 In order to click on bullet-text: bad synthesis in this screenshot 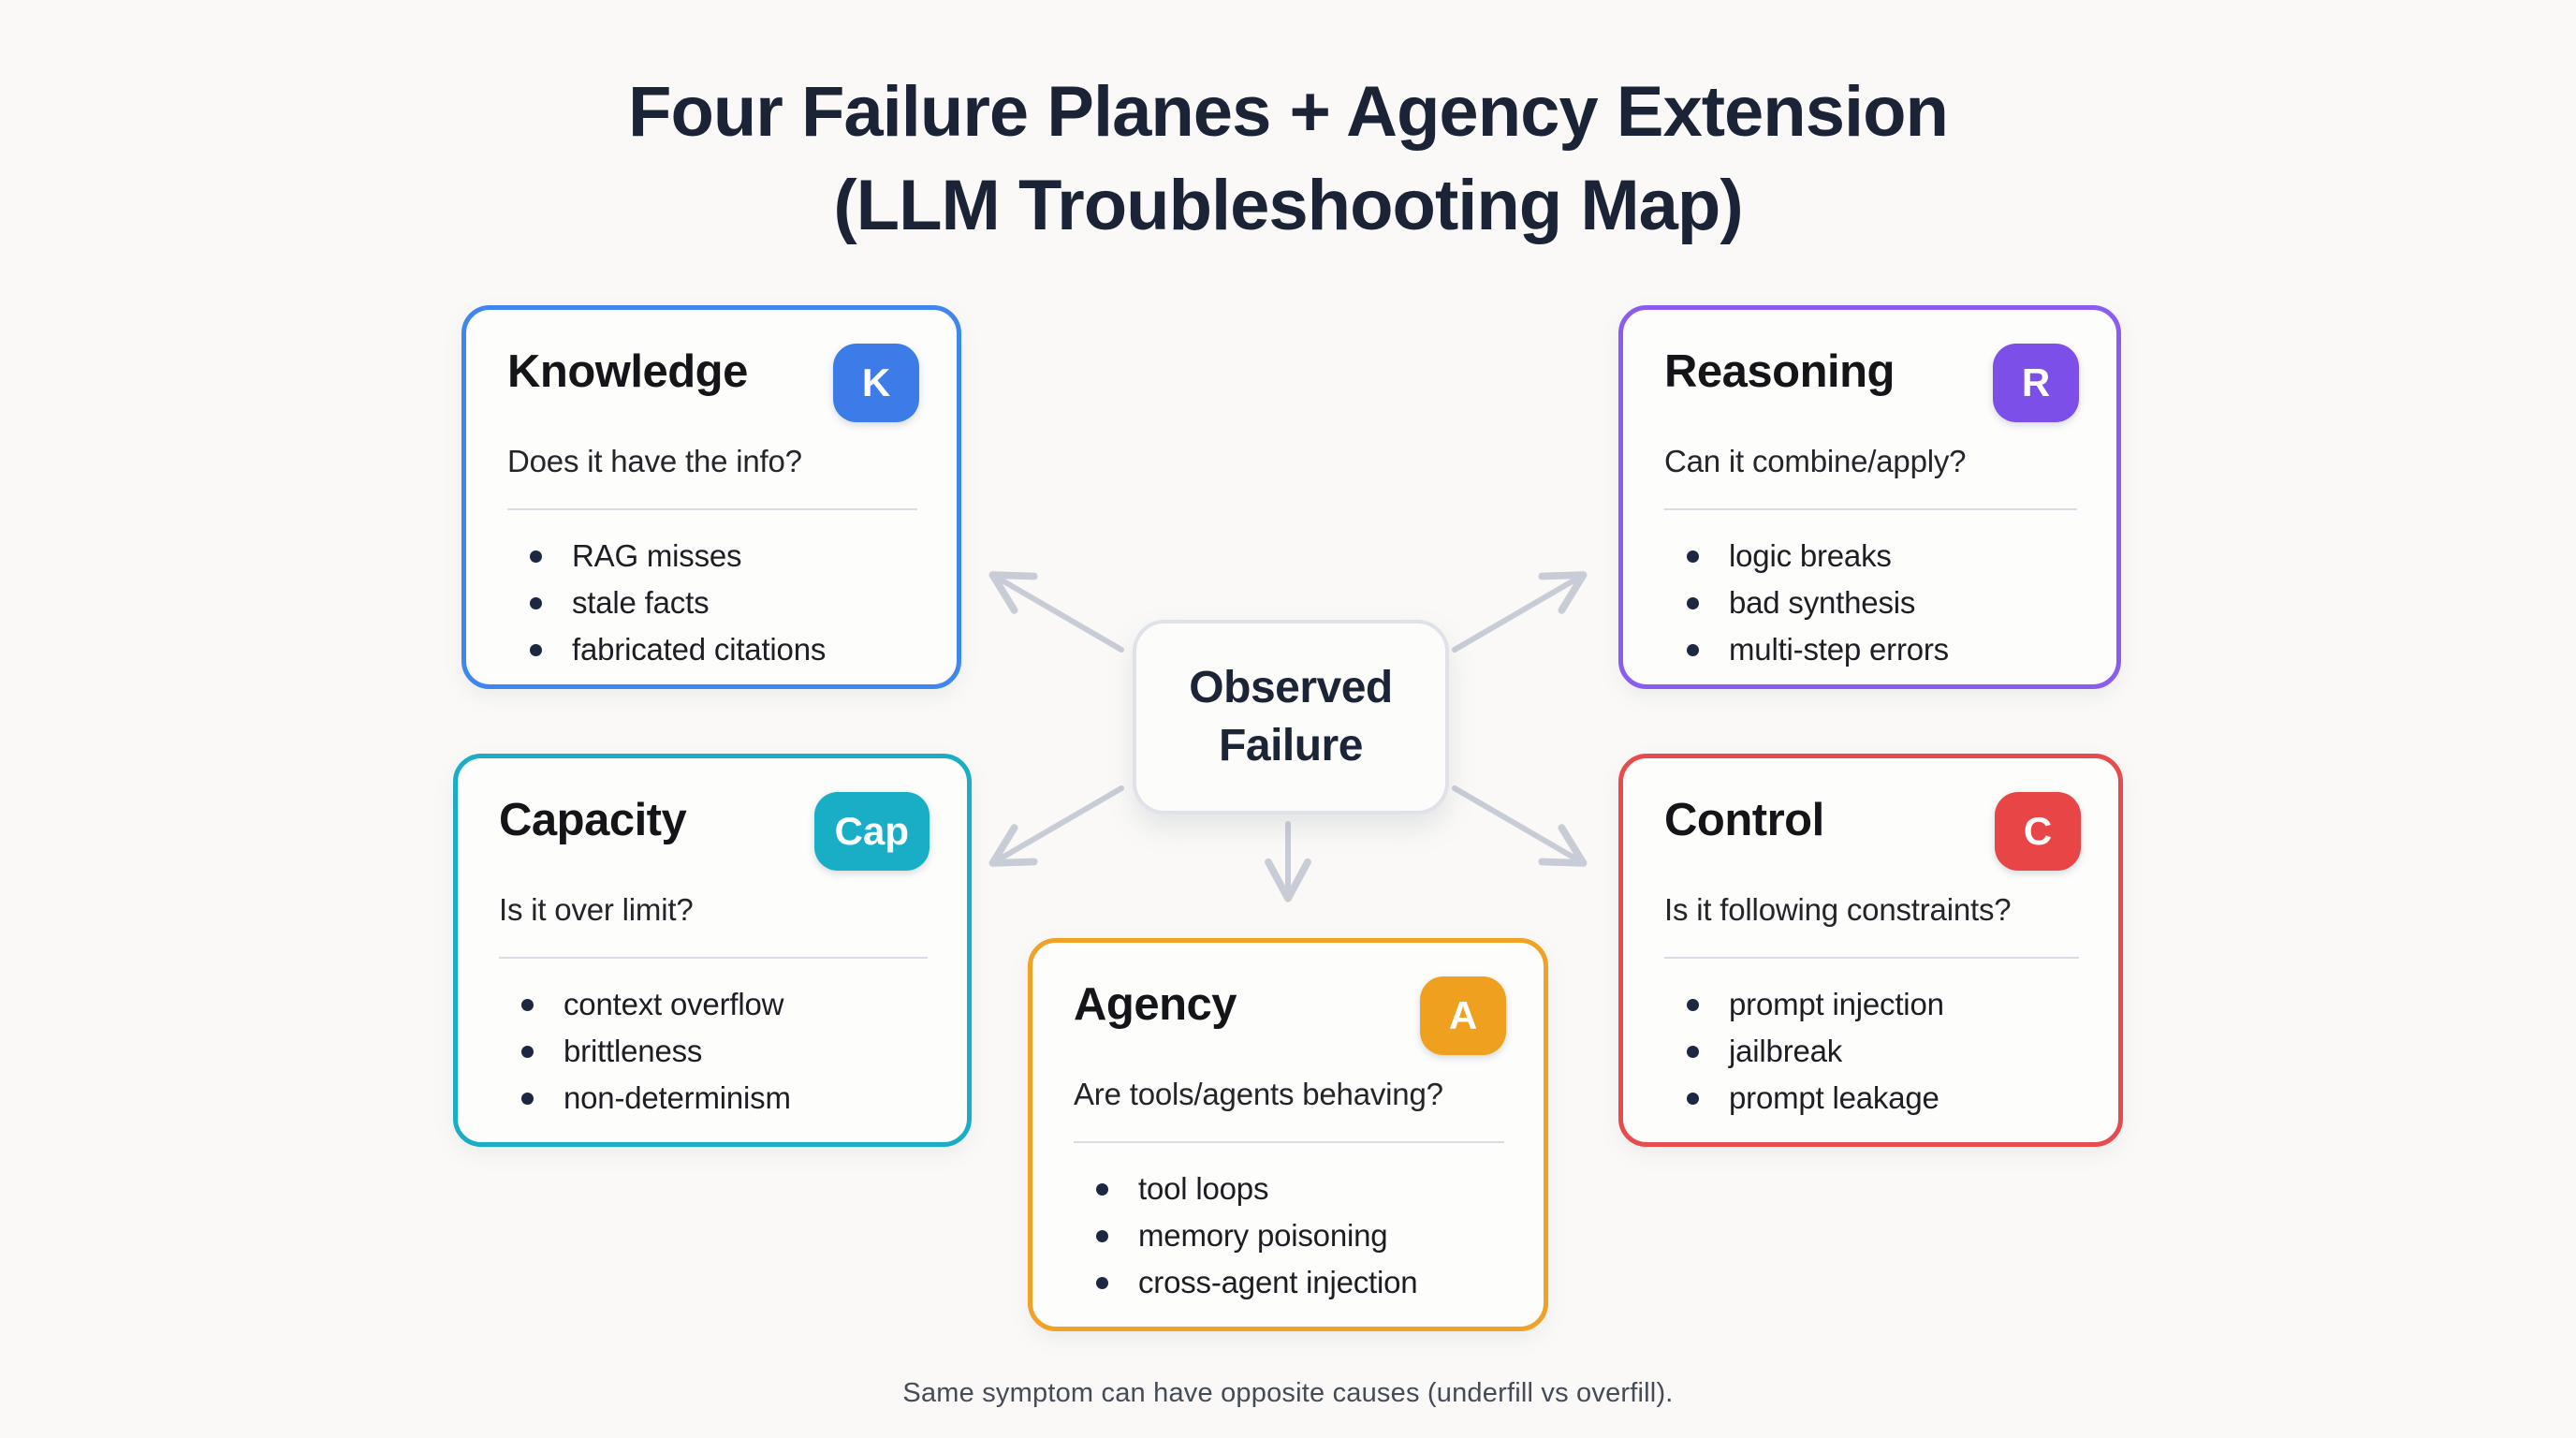, I will do `click(1822, 602)`.